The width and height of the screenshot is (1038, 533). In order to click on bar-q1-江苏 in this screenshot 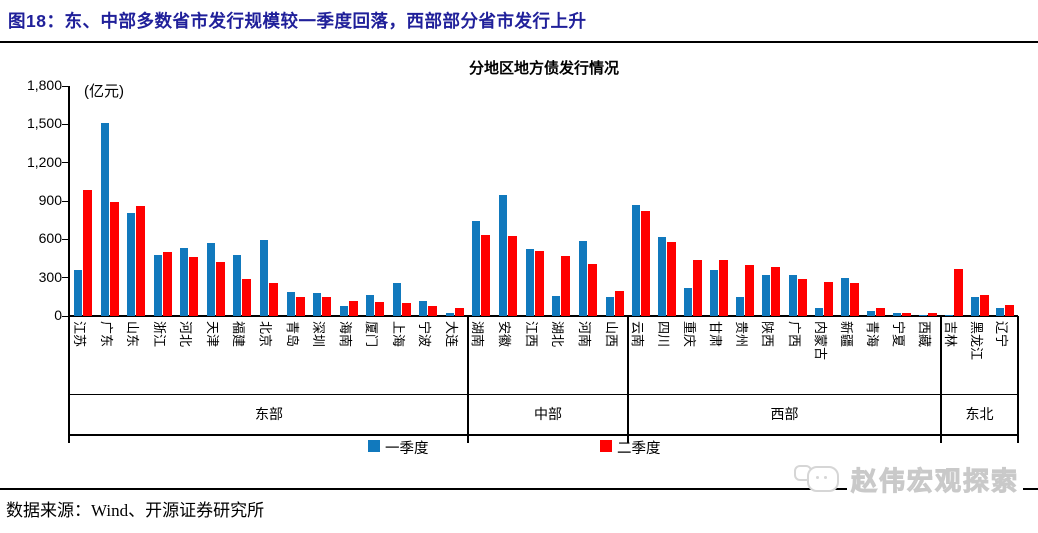, I will do `click(78, 293)`.